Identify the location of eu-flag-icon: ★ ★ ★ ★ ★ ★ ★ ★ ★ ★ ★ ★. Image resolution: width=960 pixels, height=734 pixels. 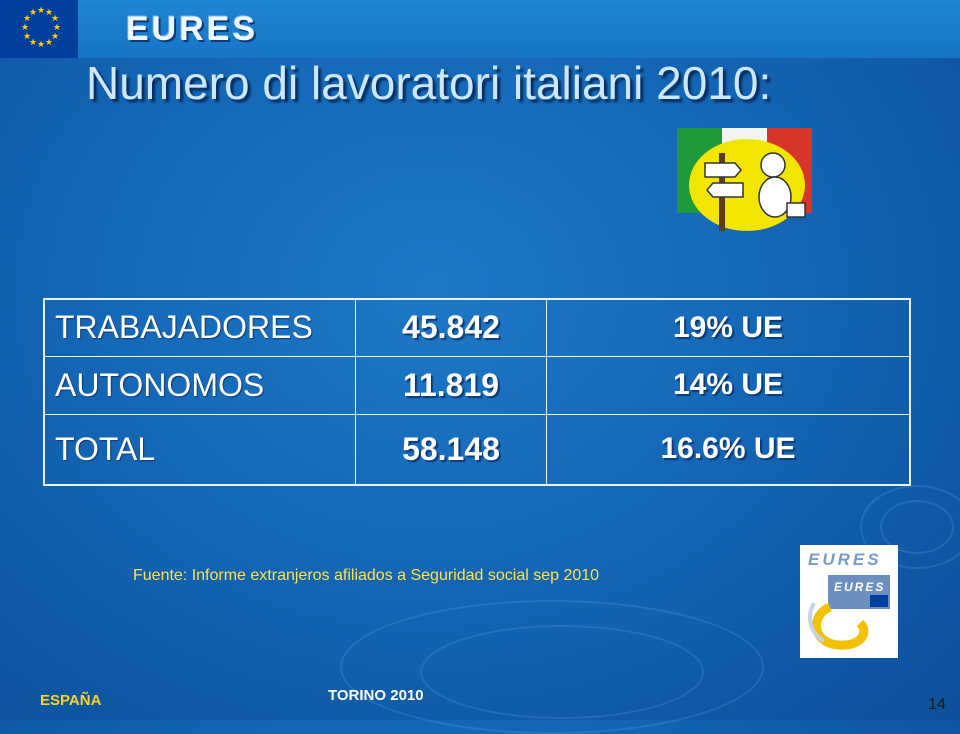
(39, 29).